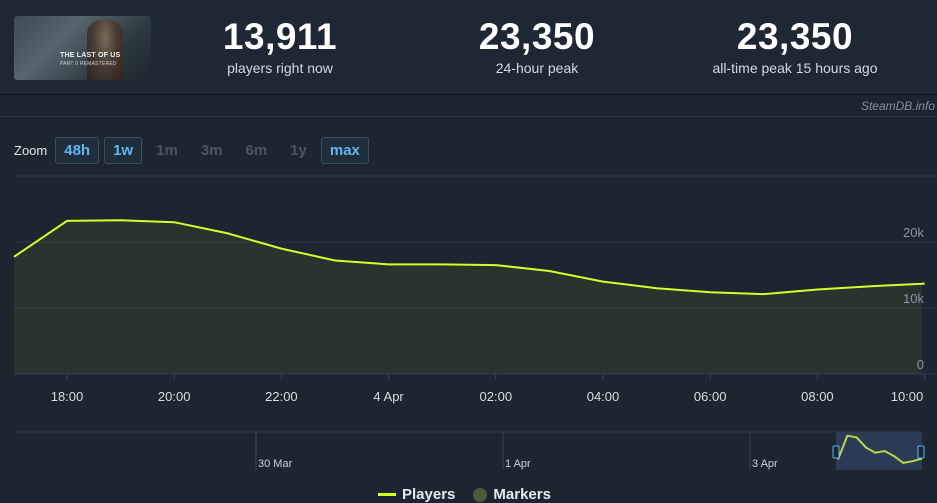 The height and width of the screenshot is (503, 937). I want to click on stat-24h-peak: 23,350 24-hour peak, so click(537, 46).